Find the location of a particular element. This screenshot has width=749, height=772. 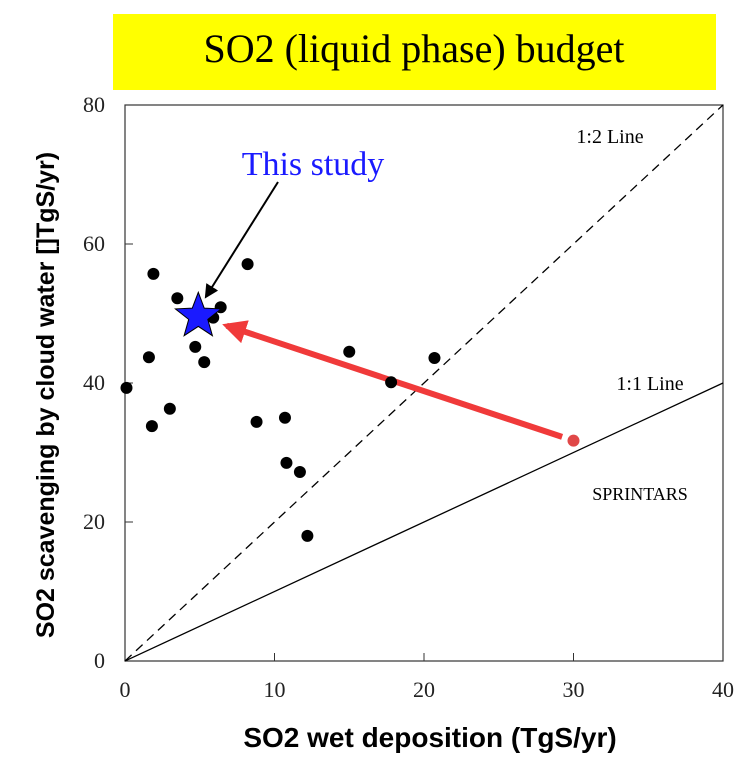

star-point is located at coordinates (198, 313).